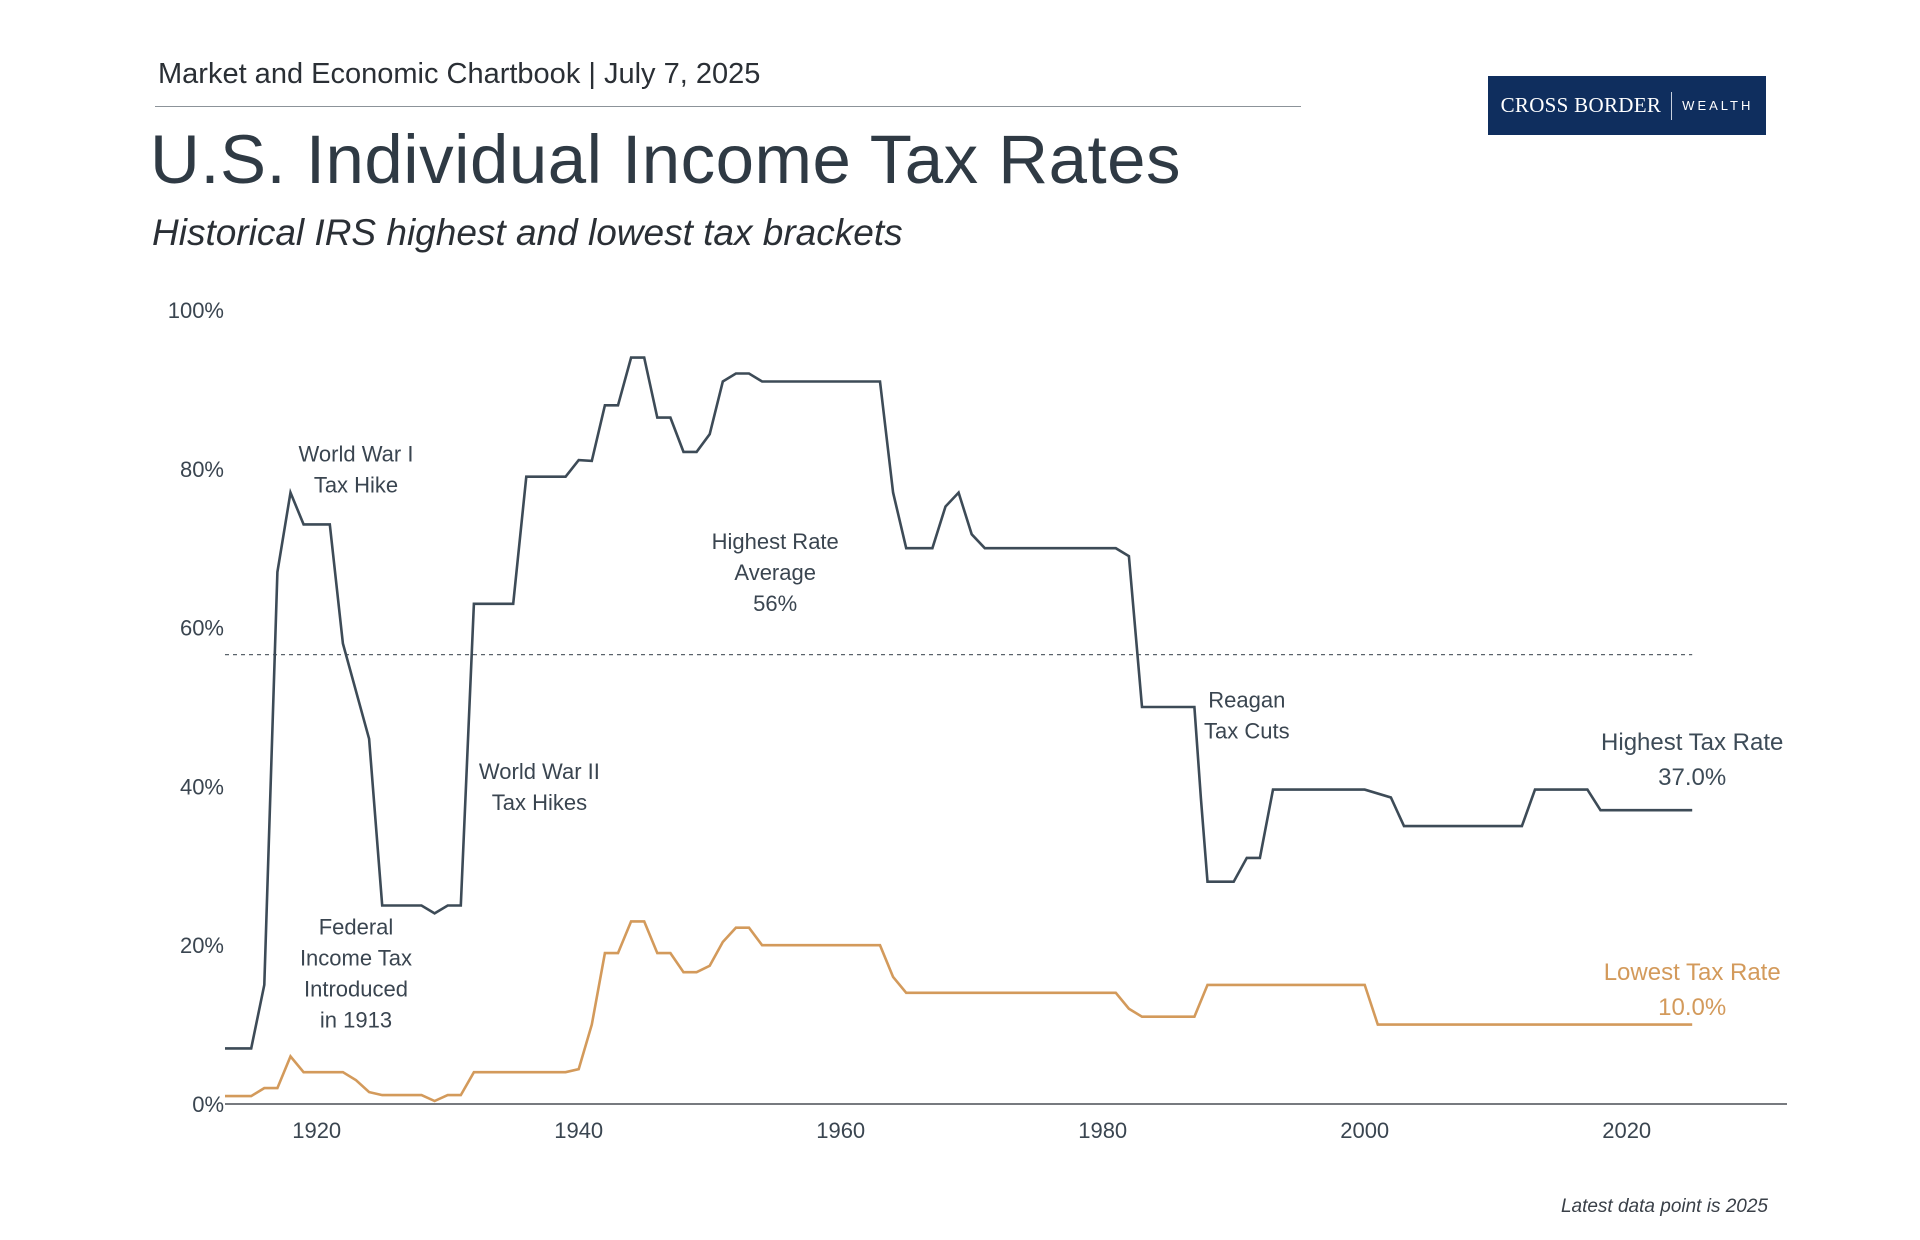 This screenshot has width=1920, height=1240. Describe the element at coordinates (959, 1011) in the screenshot. I see `lowest-rate-series-line` at that location.